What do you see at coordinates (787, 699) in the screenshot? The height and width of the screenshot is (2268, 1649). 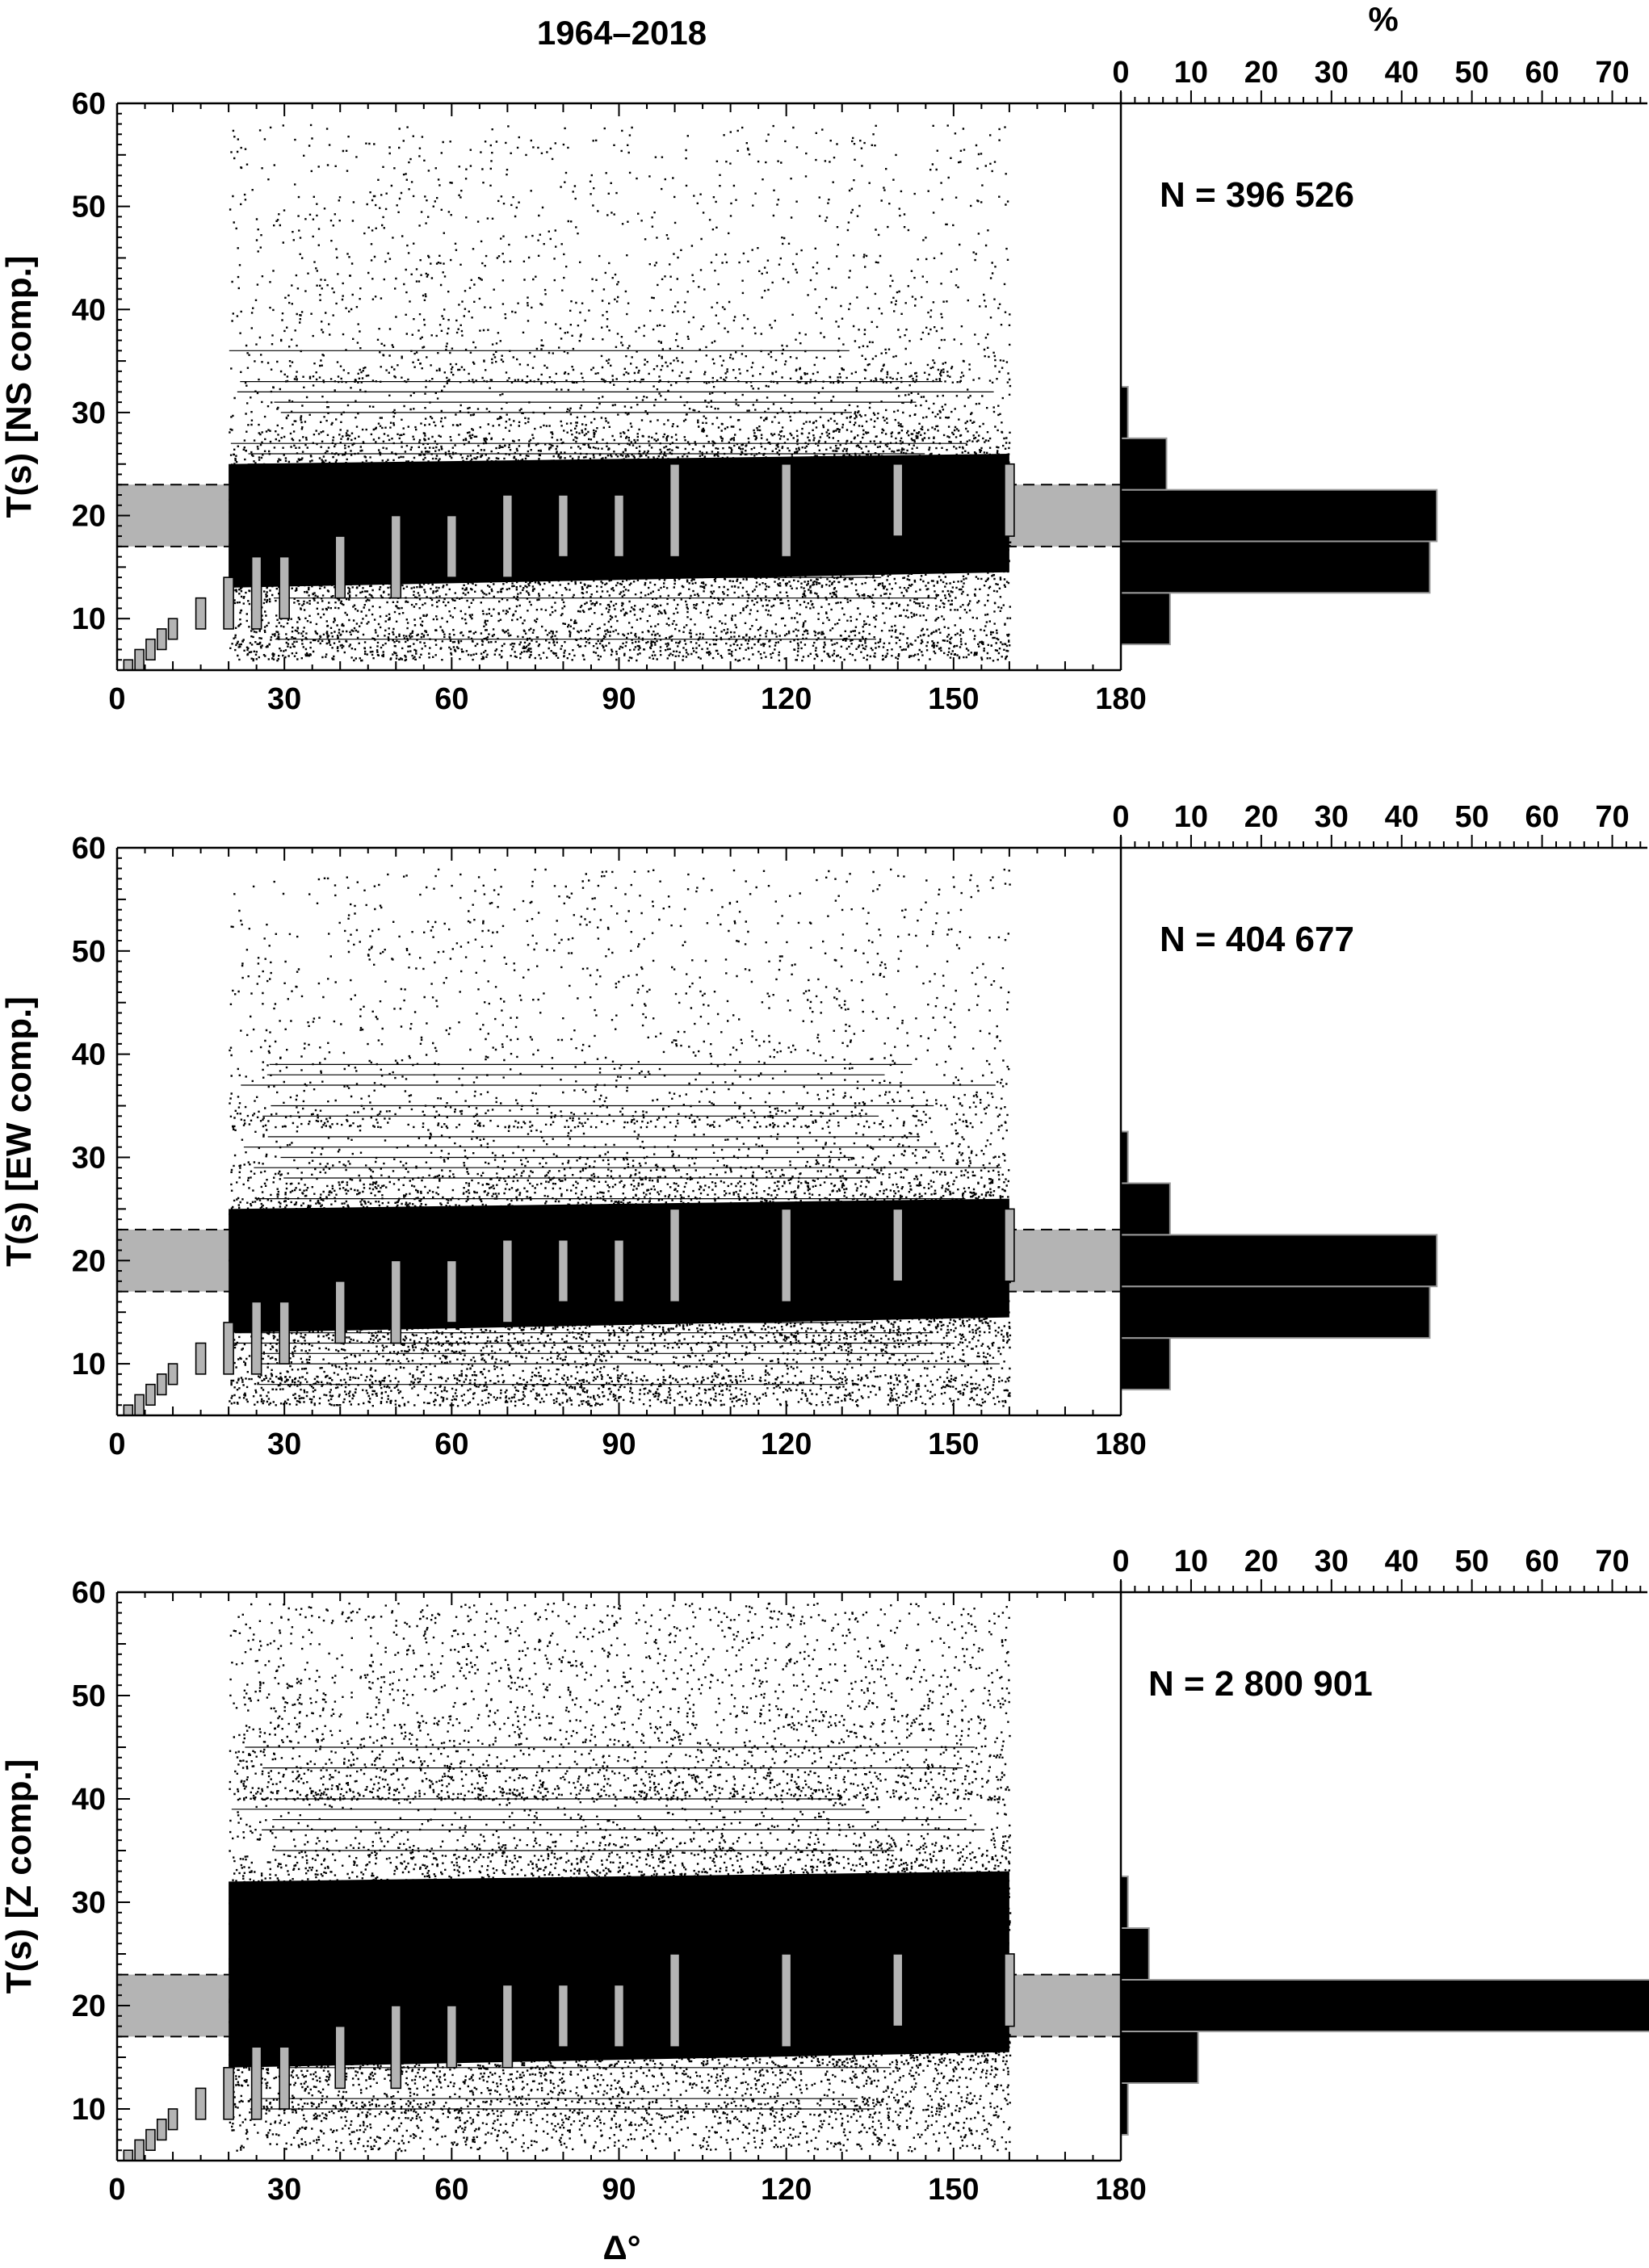 I see `x-tick-label: 120` at bounding box center [787, 699].